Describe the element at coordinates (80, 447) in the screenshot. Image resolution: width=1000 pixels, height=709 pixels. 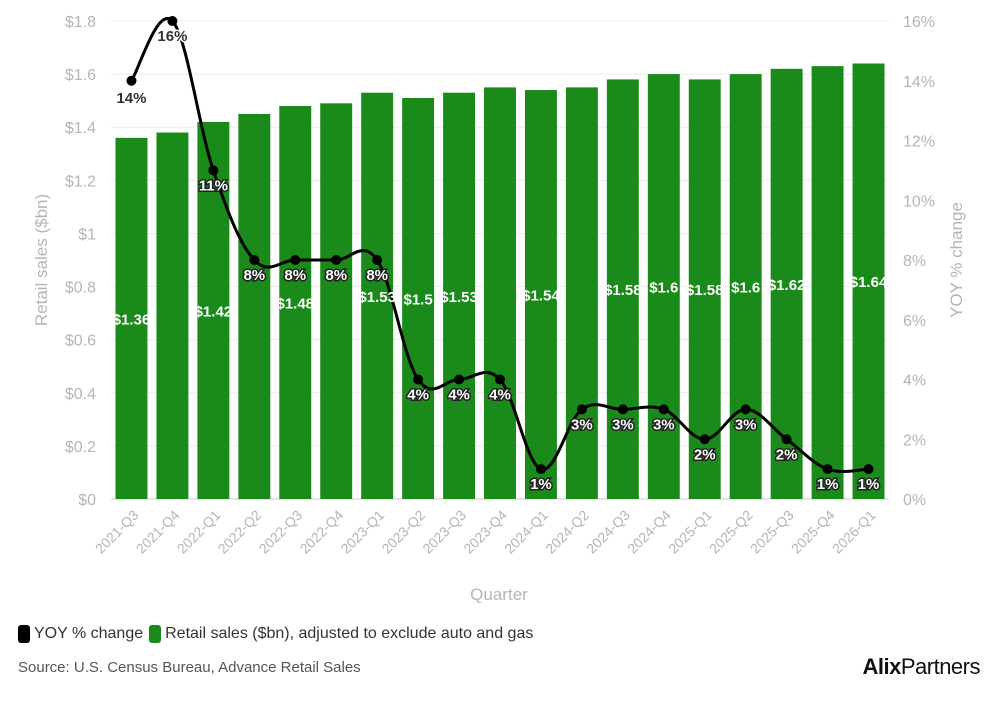
I see `y-tick-label: $0.2` at that location.